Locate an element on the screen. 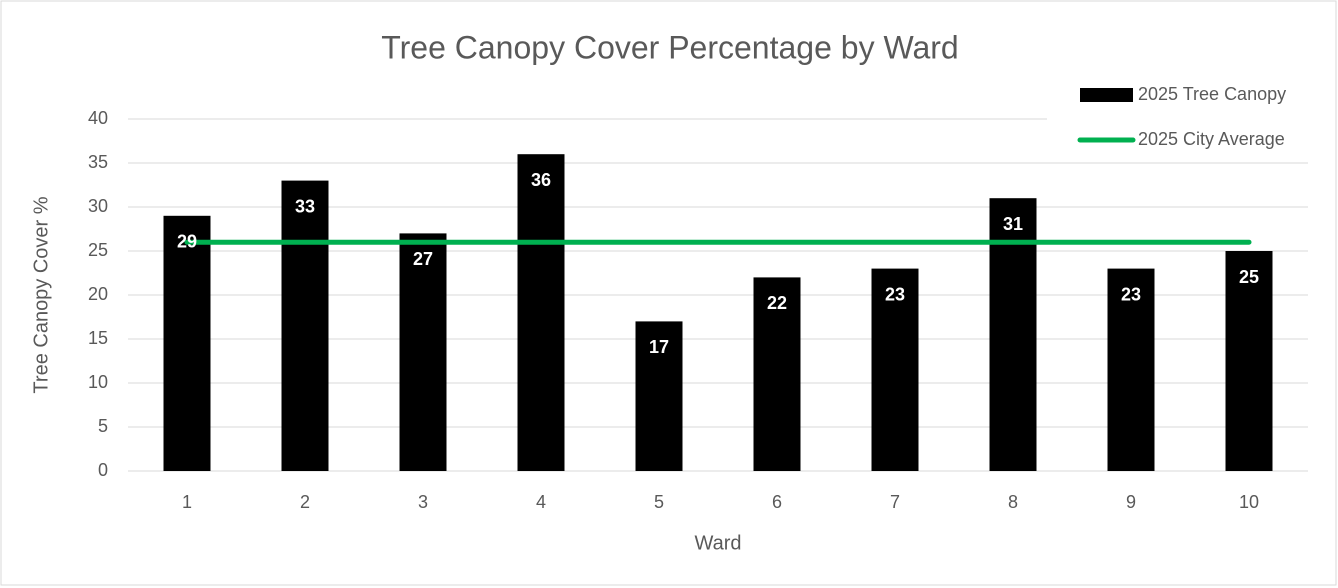  data-label: 22 is located at coordinates (777, 303).